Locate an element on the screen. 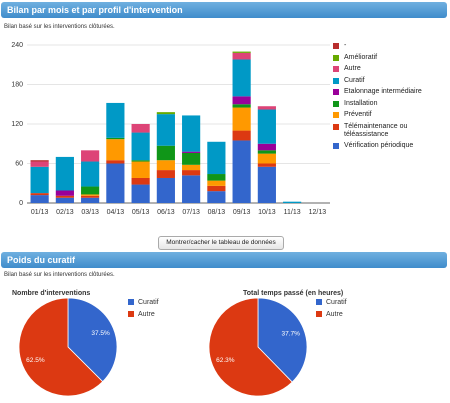 This screenshot has height=403, width=450. x-tick-label: 04/13 is located at coordinates (116, 212).